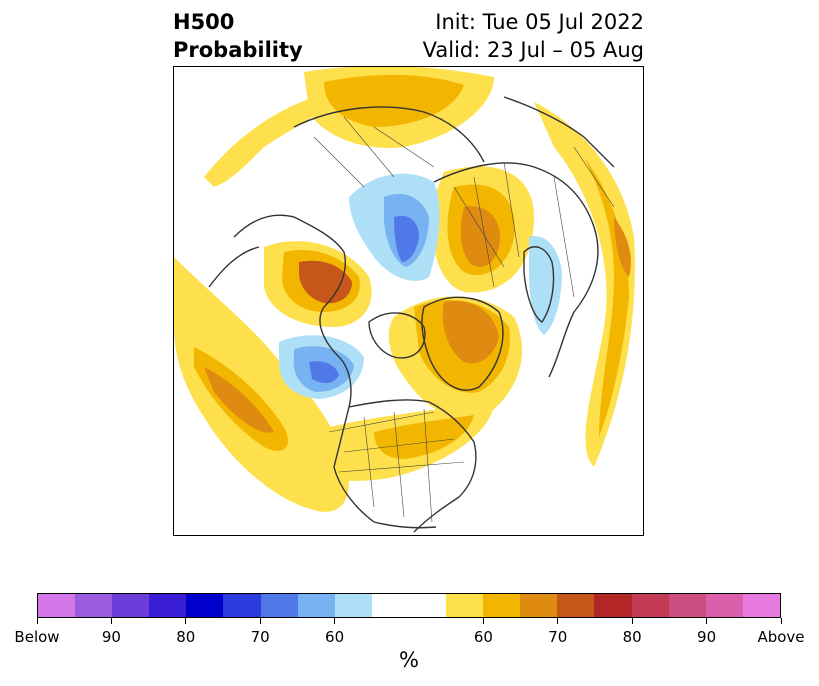 The image size is (819, 686). What do you see at coordinates (238, 36) in the screenshot?
I see `title-block-left: H500 Probability` at bounding box center [238, 36].